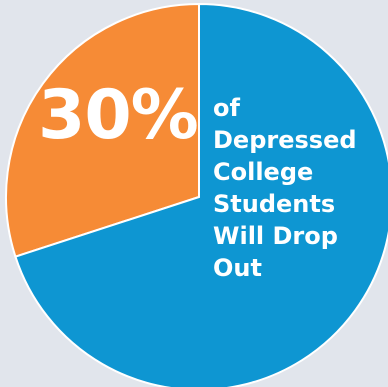 This screenshot has height=387, width=388. Describe the element at coordinates (275, 236) in the screenshot. I see `caption-line: Will Drop` at that location.